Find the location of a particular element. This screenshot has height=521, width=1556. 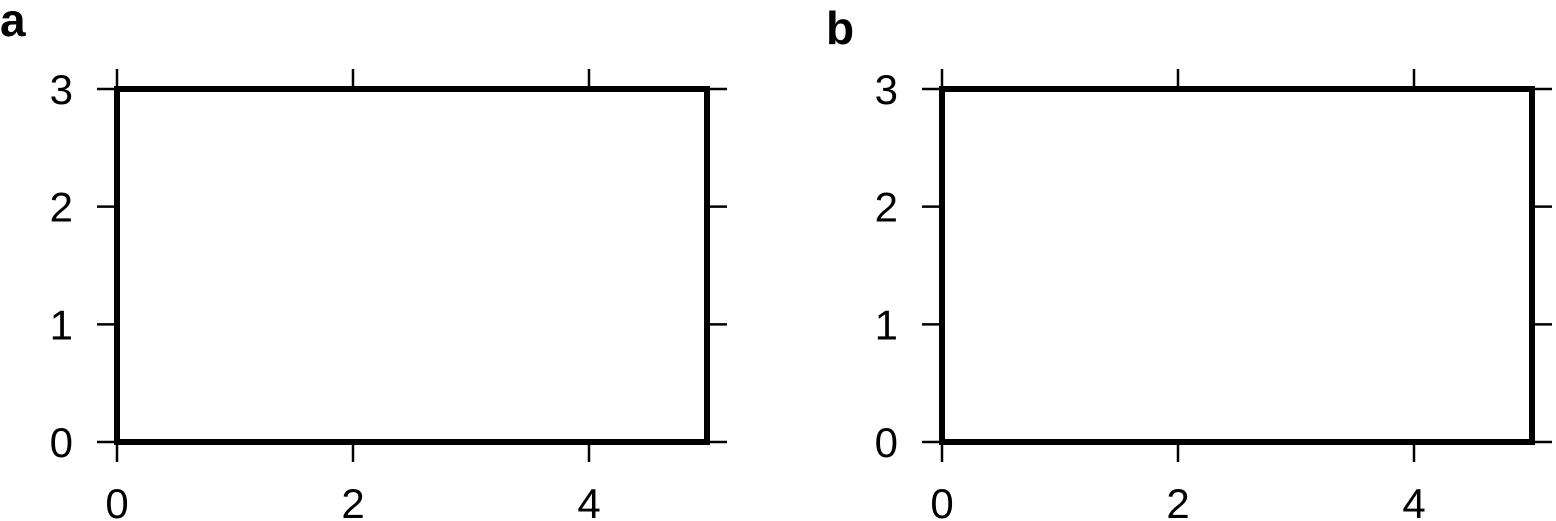

panel-label: b is located at coordinates (840, 28).